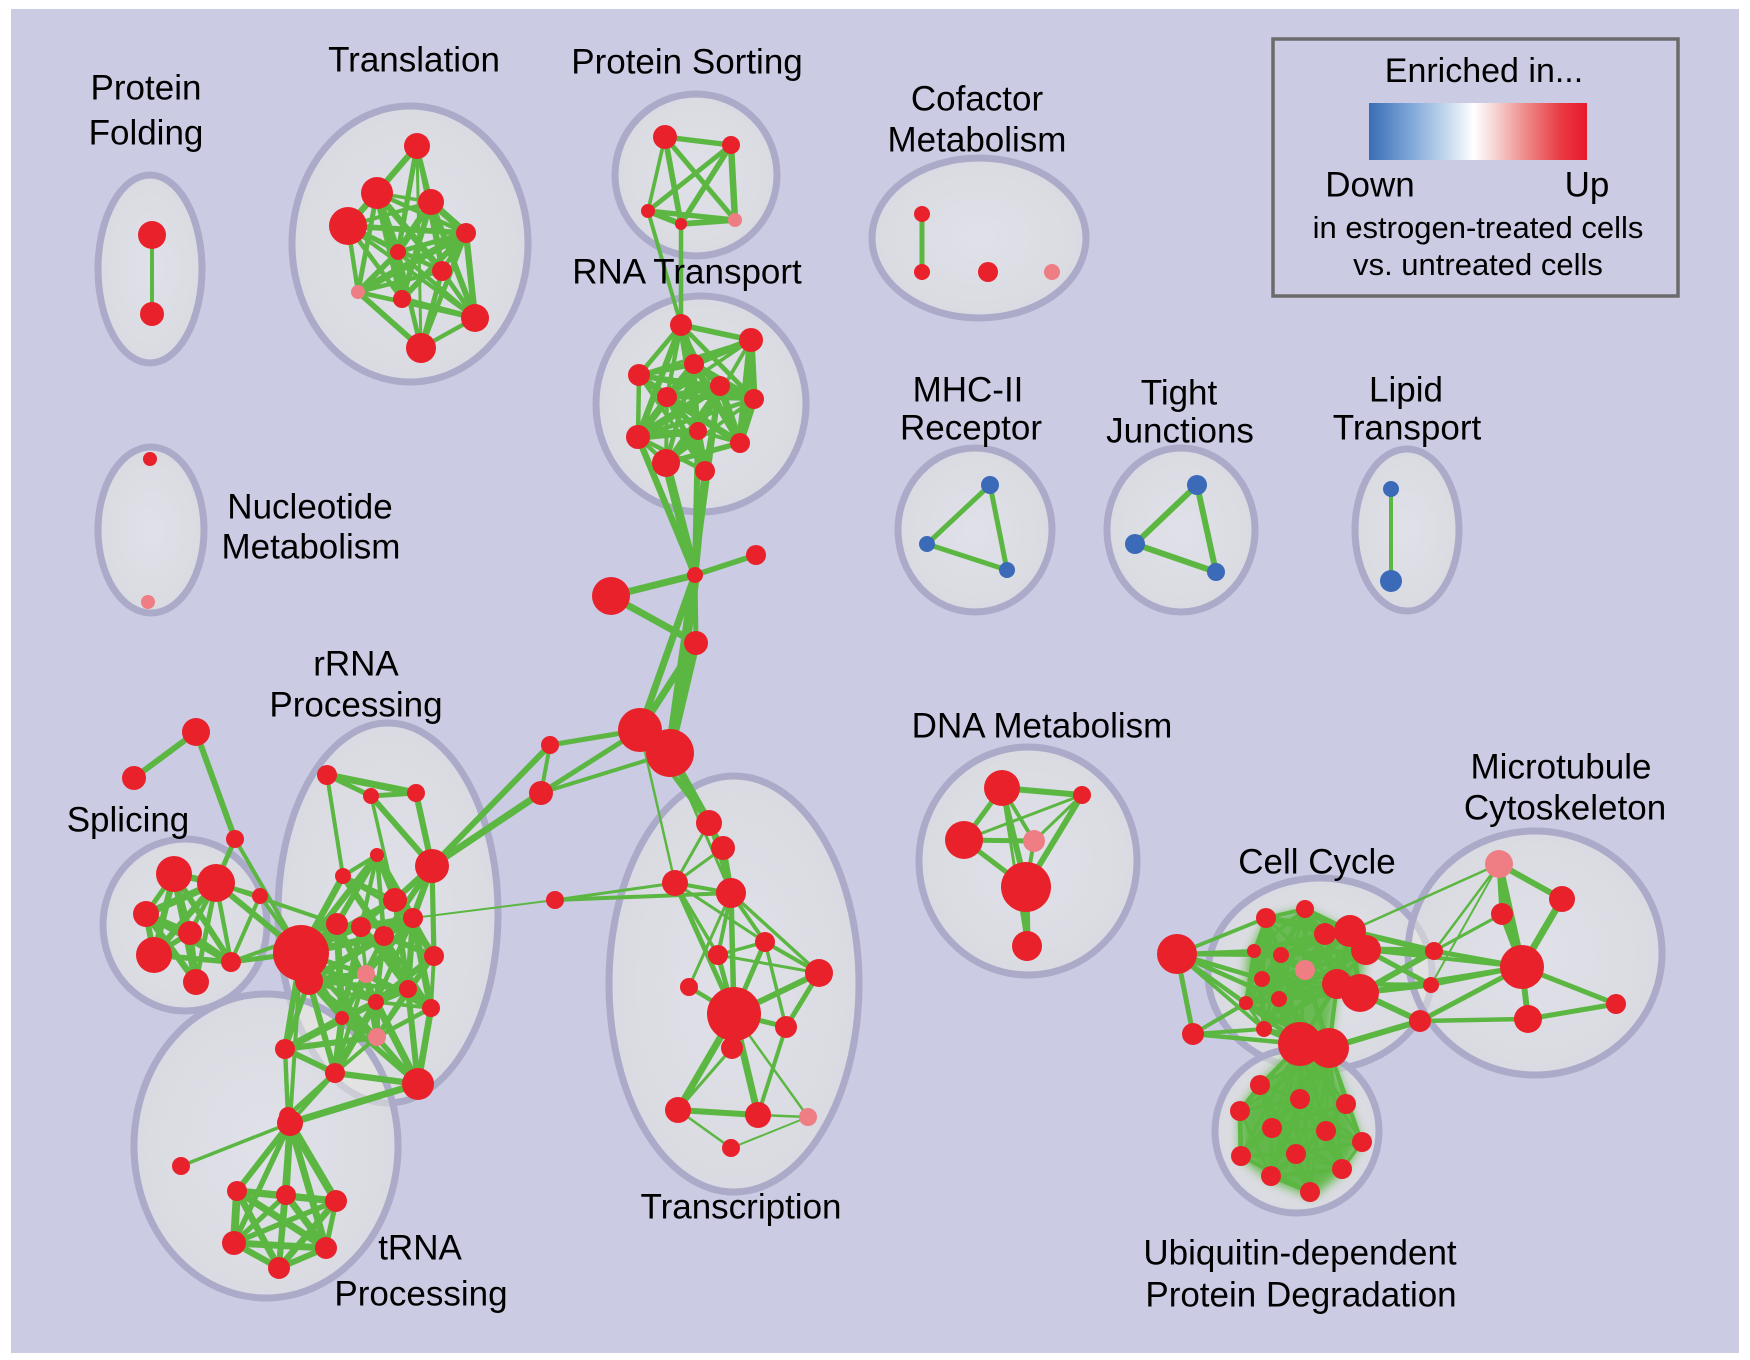  What do you see at coordinates (1407, 427) in the screenshot?
I see `svg-text: Transport` at bounding box center [1407, 427].